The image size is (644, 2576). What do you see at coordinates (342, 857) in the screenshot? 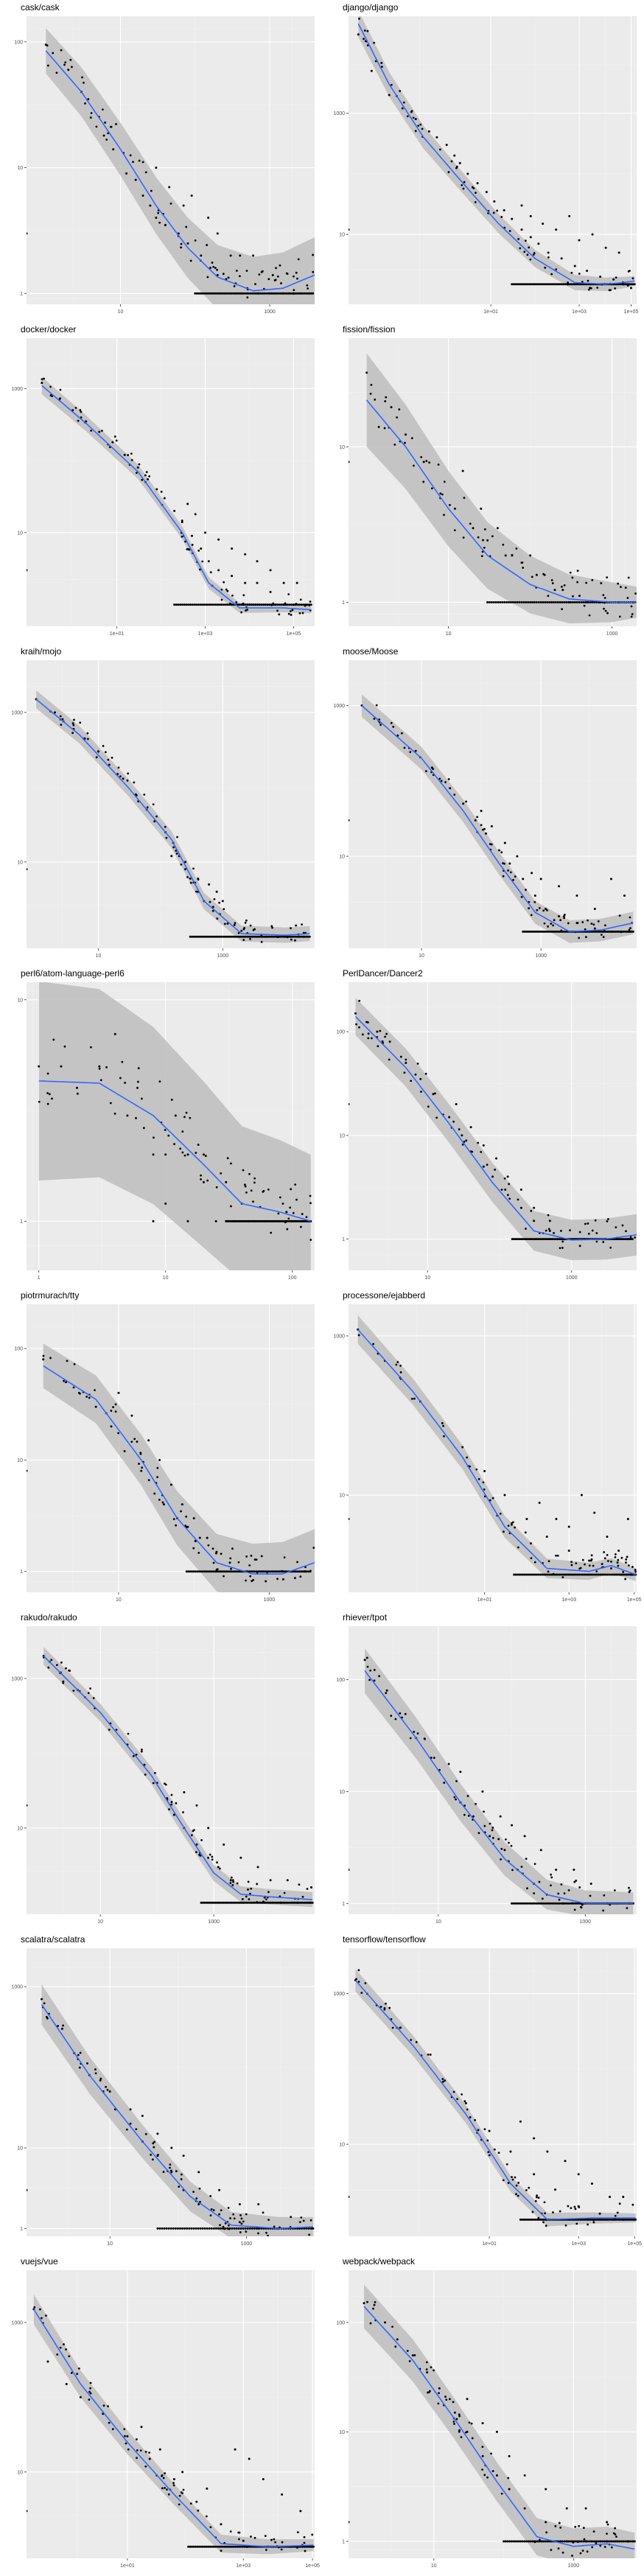
I see `y-tick-label: 10` at bounding box center [342, 857].